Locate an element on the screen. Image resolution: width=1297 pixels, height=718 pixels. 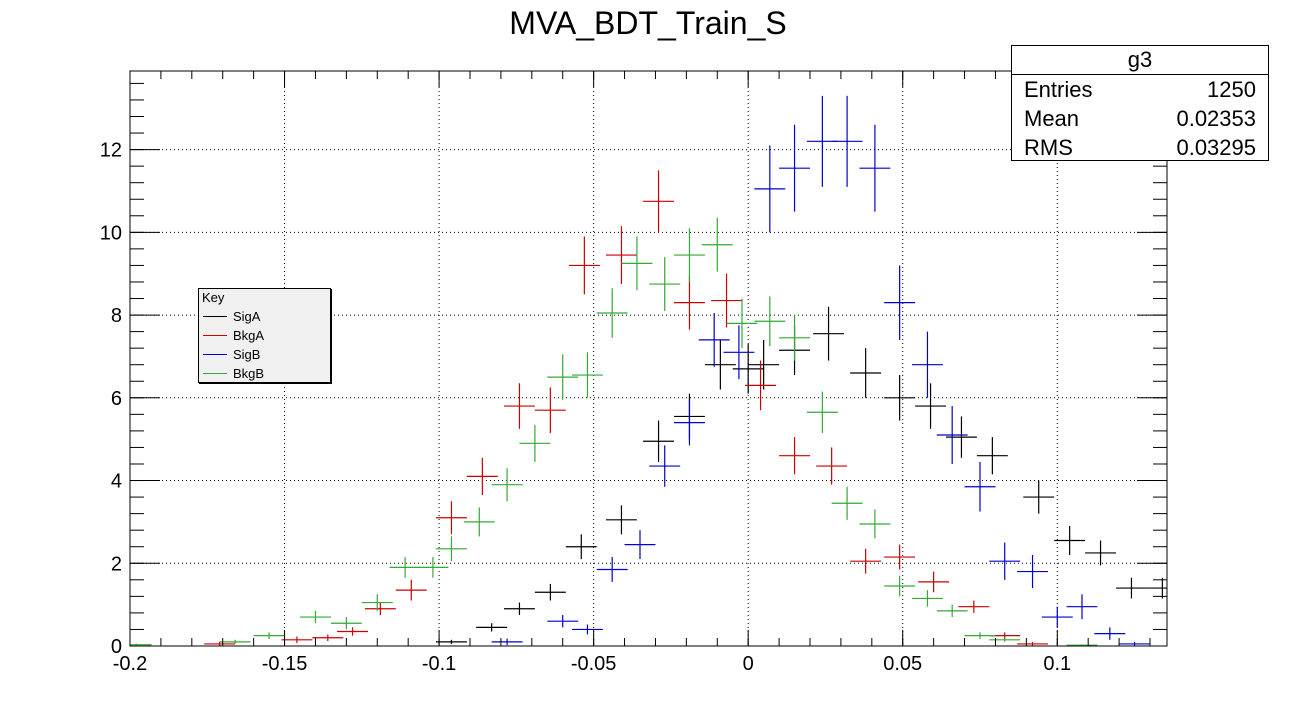
stats-title: g3 is located at coordinates (1140, 60).